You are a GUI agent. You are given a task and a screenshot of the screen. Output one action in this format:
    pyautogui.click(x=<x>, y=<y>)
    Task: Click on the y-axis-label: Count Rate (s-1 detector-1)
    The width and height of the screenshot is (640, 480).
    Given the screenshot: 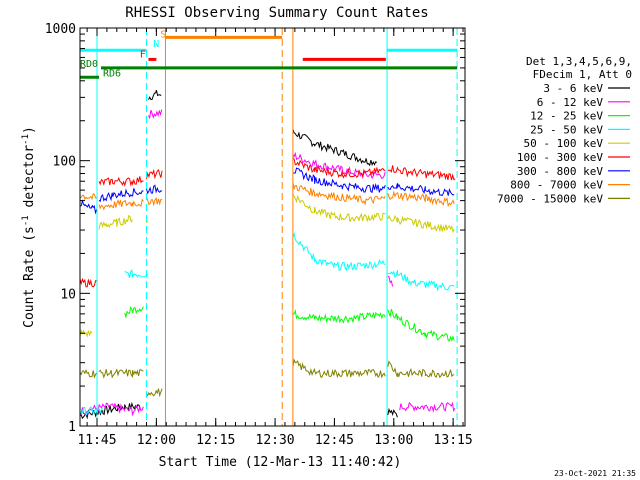 What is the action you would take?
    pyautogui.click(x=29, y=227)
    